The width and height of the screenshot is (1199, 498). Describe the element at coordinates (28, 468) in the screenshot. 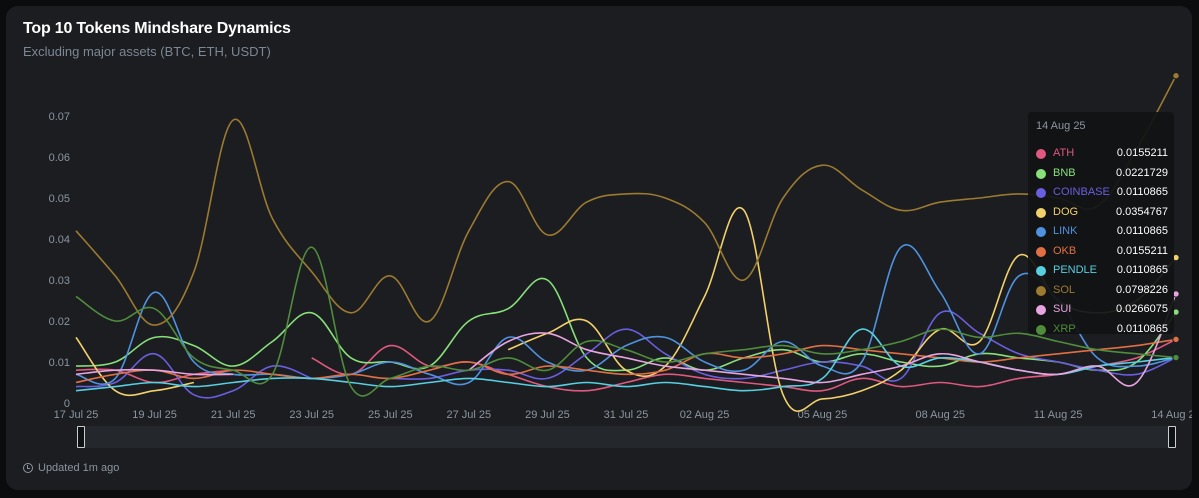

I see `clock-icon` at that location.